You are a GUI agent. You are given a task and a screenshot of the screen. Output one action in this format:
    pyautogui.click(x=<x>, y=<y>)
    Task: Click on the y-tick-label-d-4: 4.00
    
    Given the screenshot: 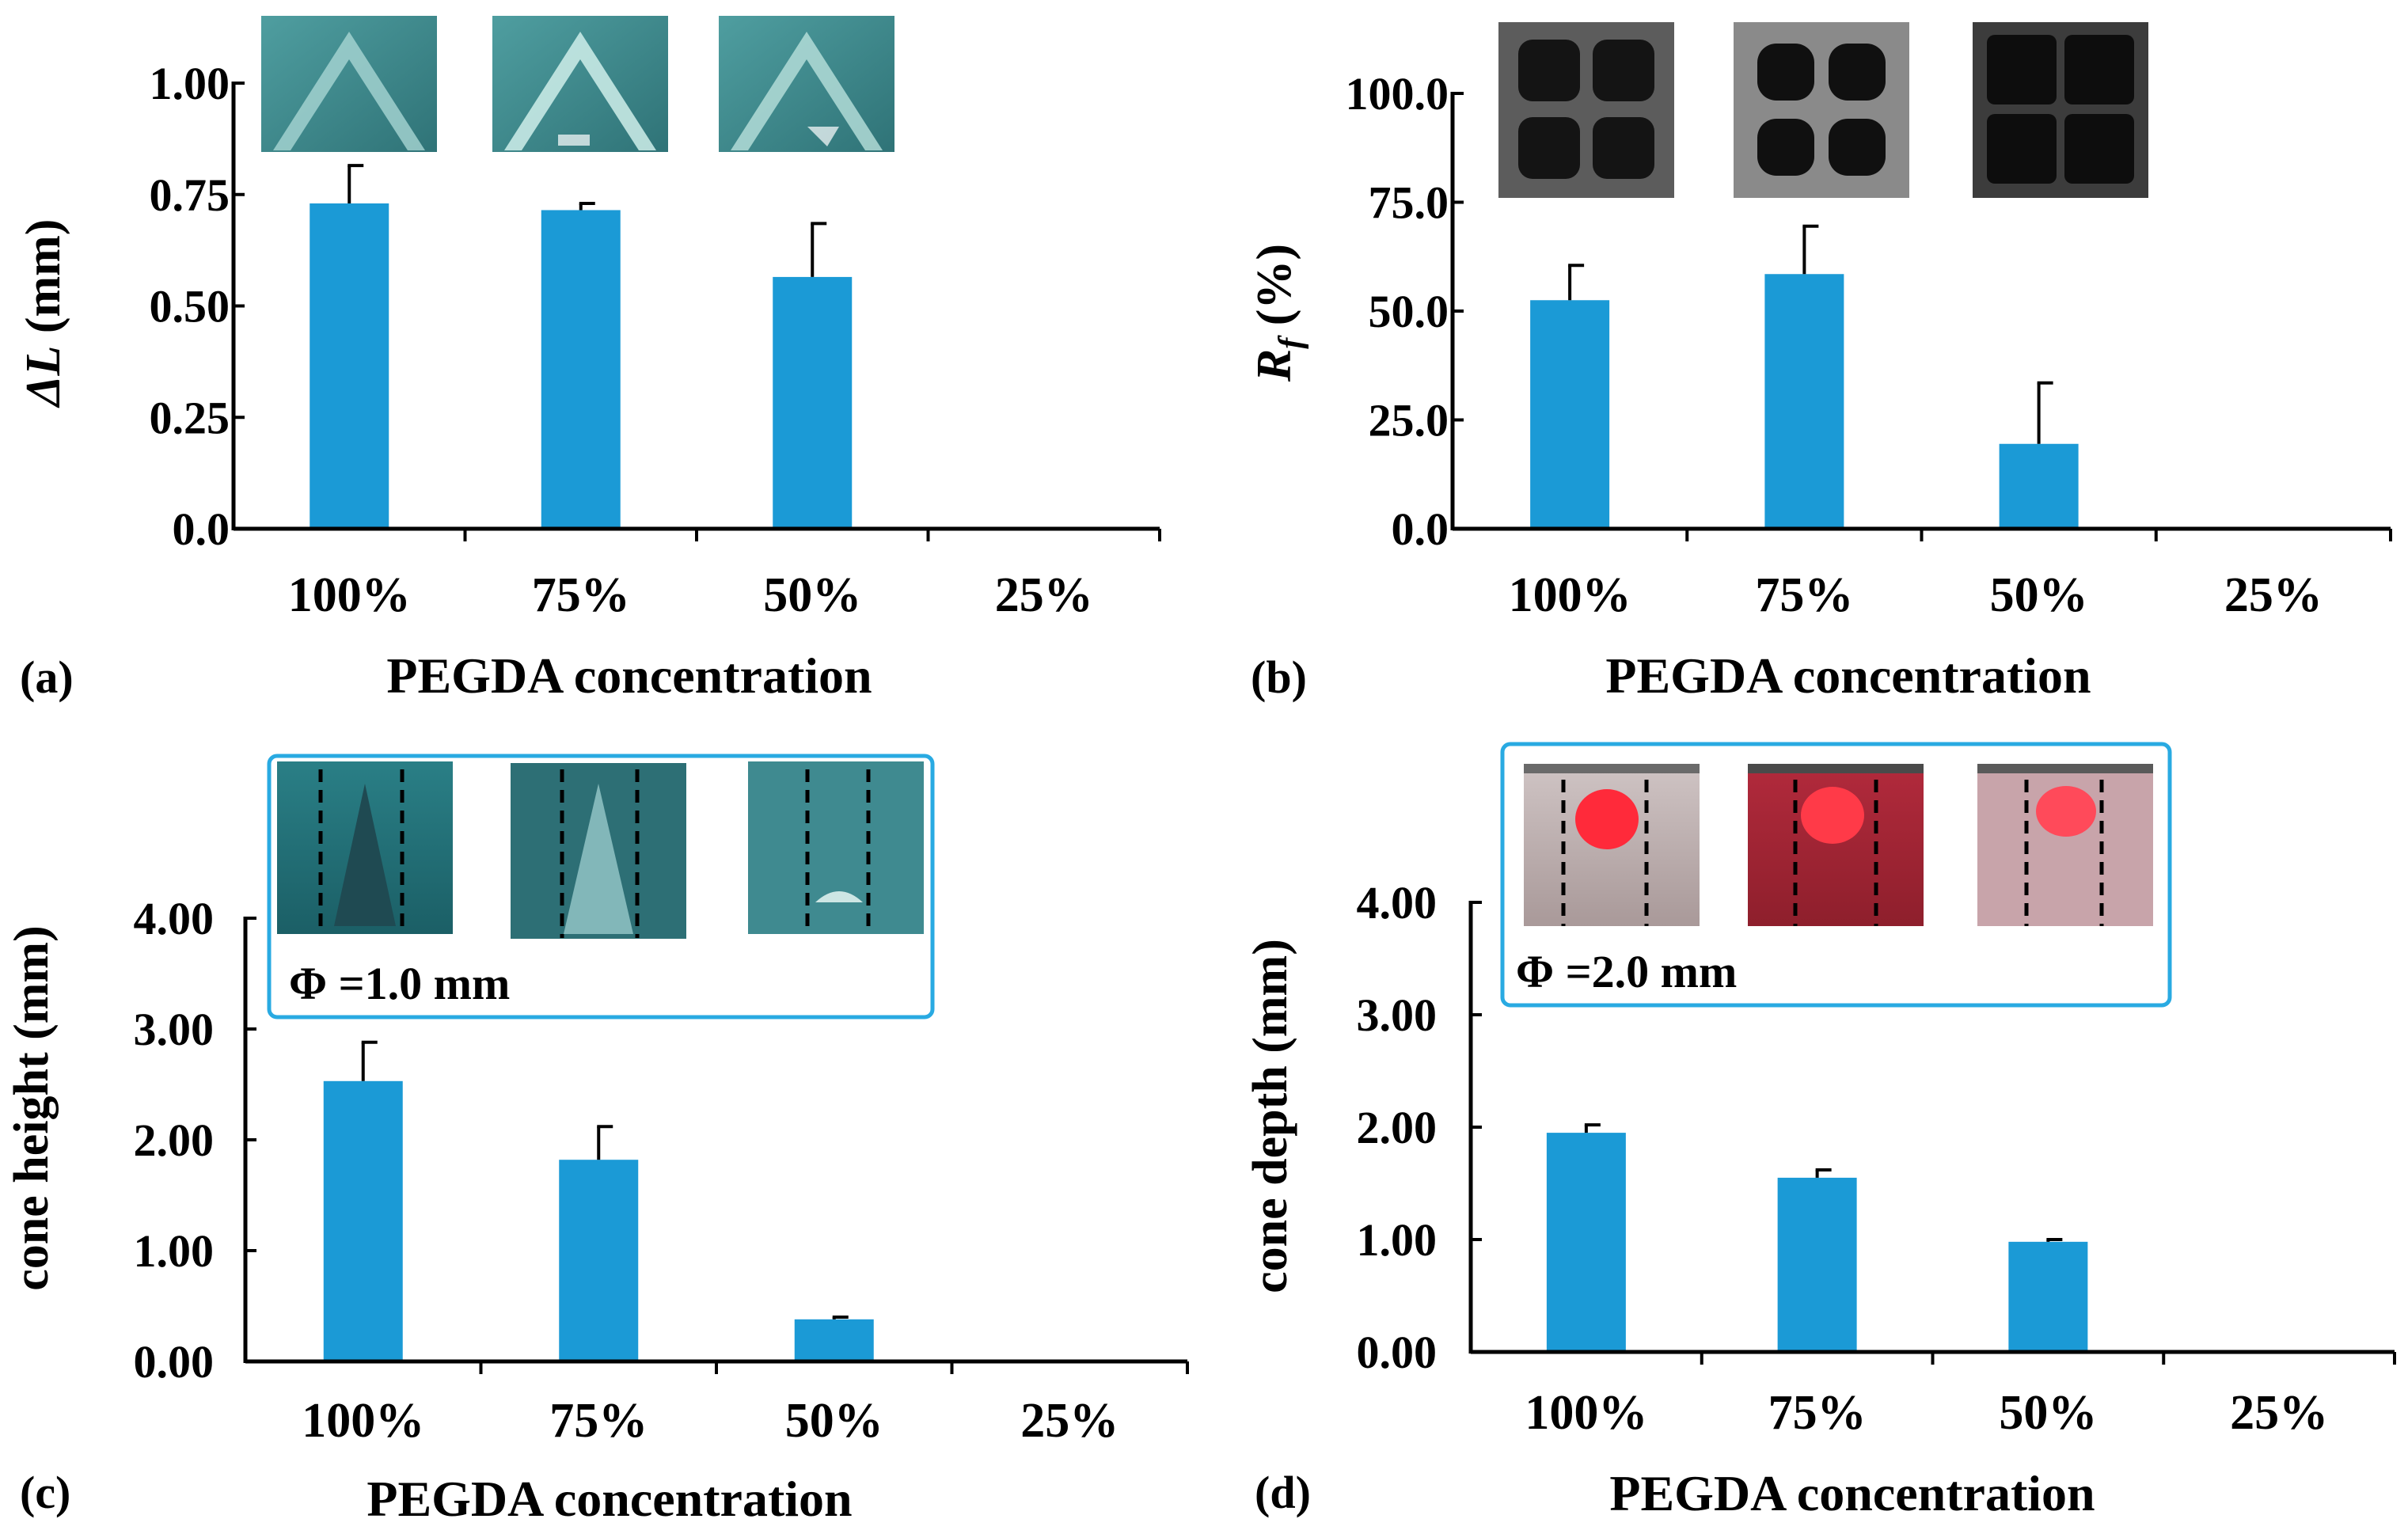 What is the action you would take?
    pyautogui.click(x=1397, y=902)
    